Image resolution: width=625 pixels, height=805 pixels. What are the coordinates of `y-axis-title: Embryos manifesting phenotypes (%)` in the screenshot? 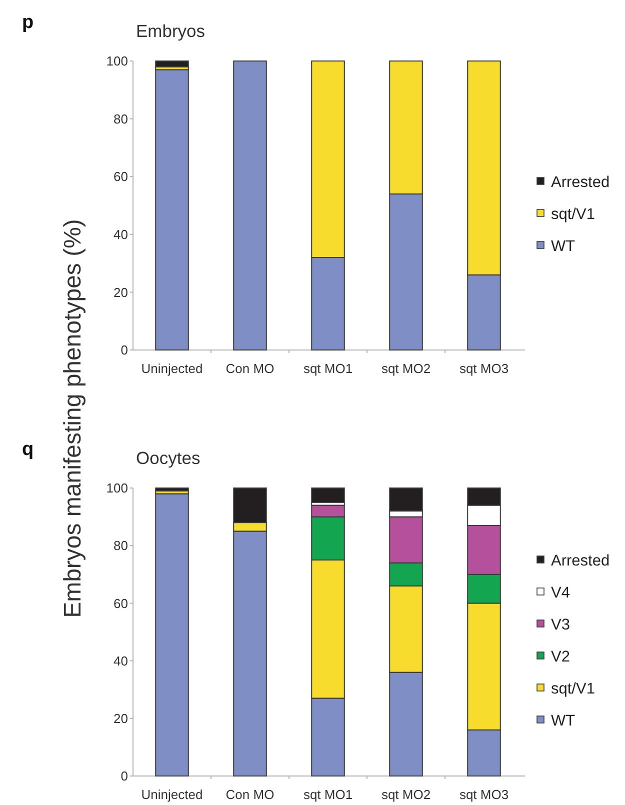 It's located at (72, 418).